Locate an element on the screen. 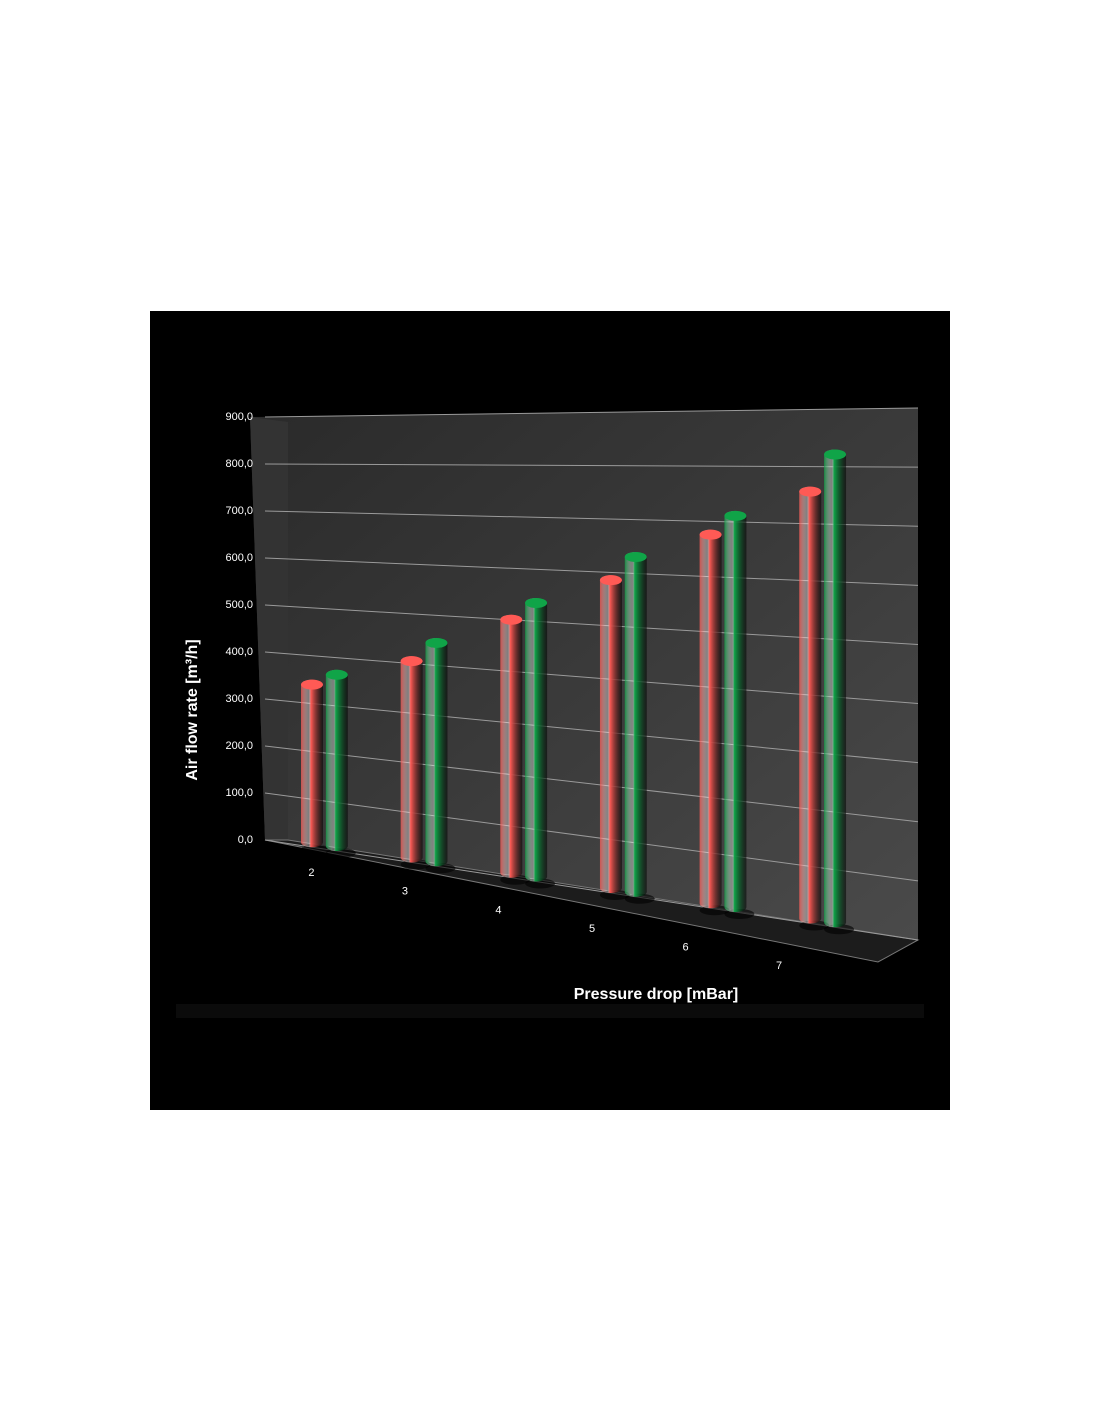  reflection is located at coordinates (550, 1011).